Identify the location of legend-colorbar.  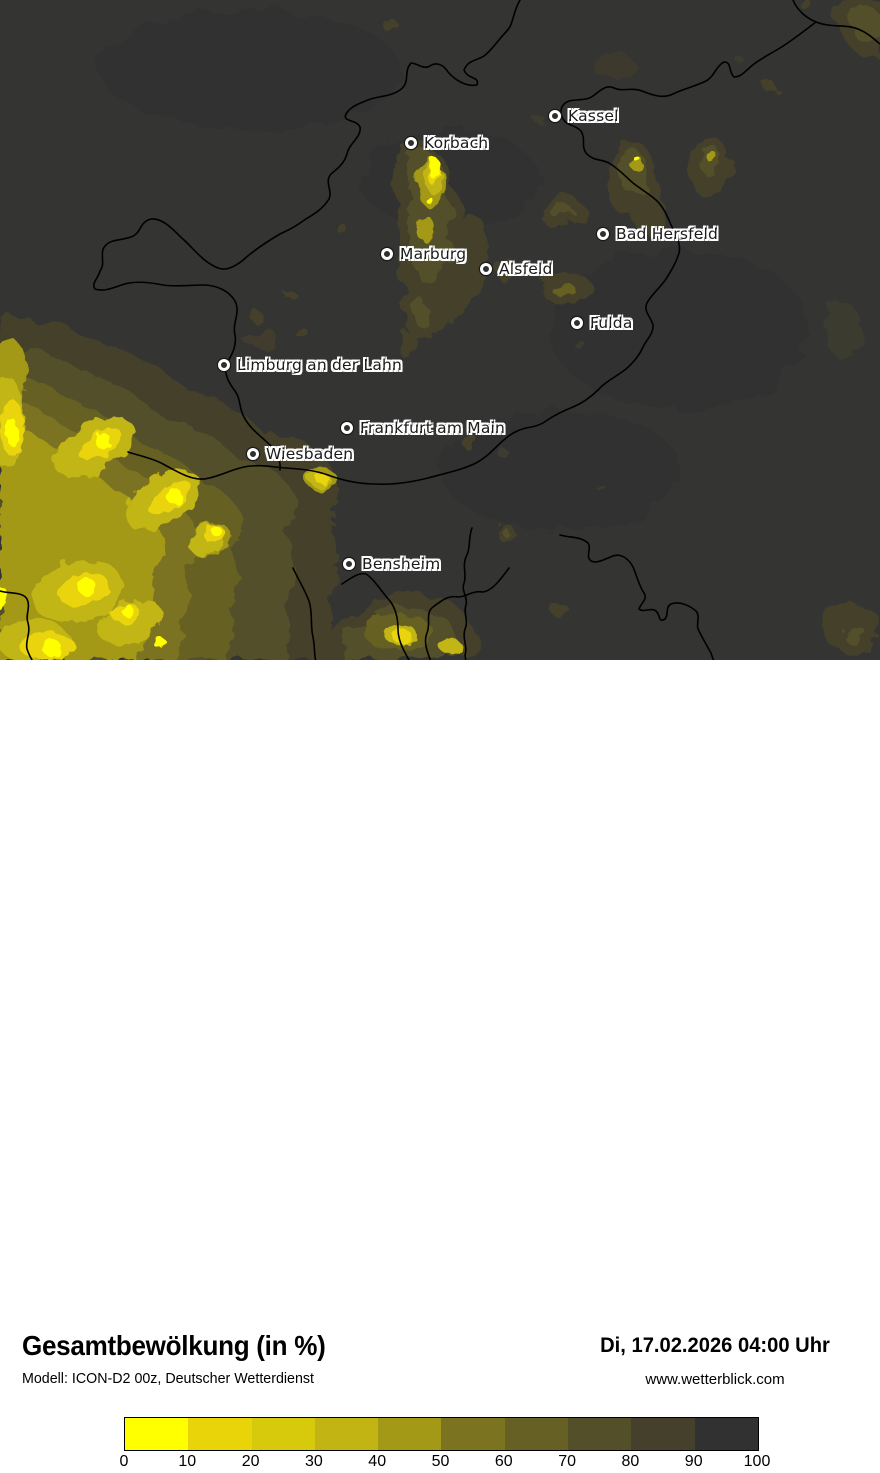
(441, 1434).